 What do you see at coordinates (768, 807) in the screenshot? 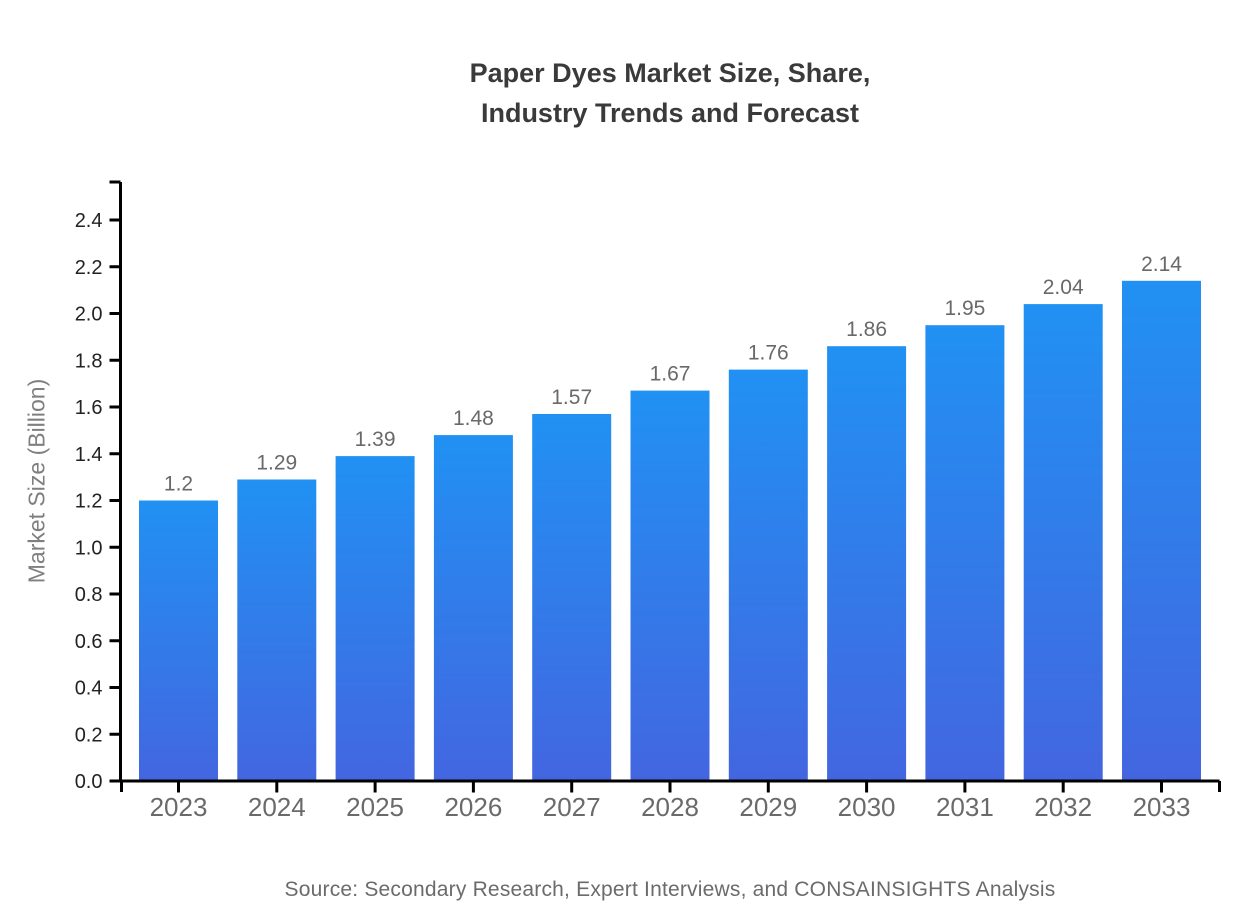
I see `x-tick-label-2029: 2029` at bounding box center [768, 807].